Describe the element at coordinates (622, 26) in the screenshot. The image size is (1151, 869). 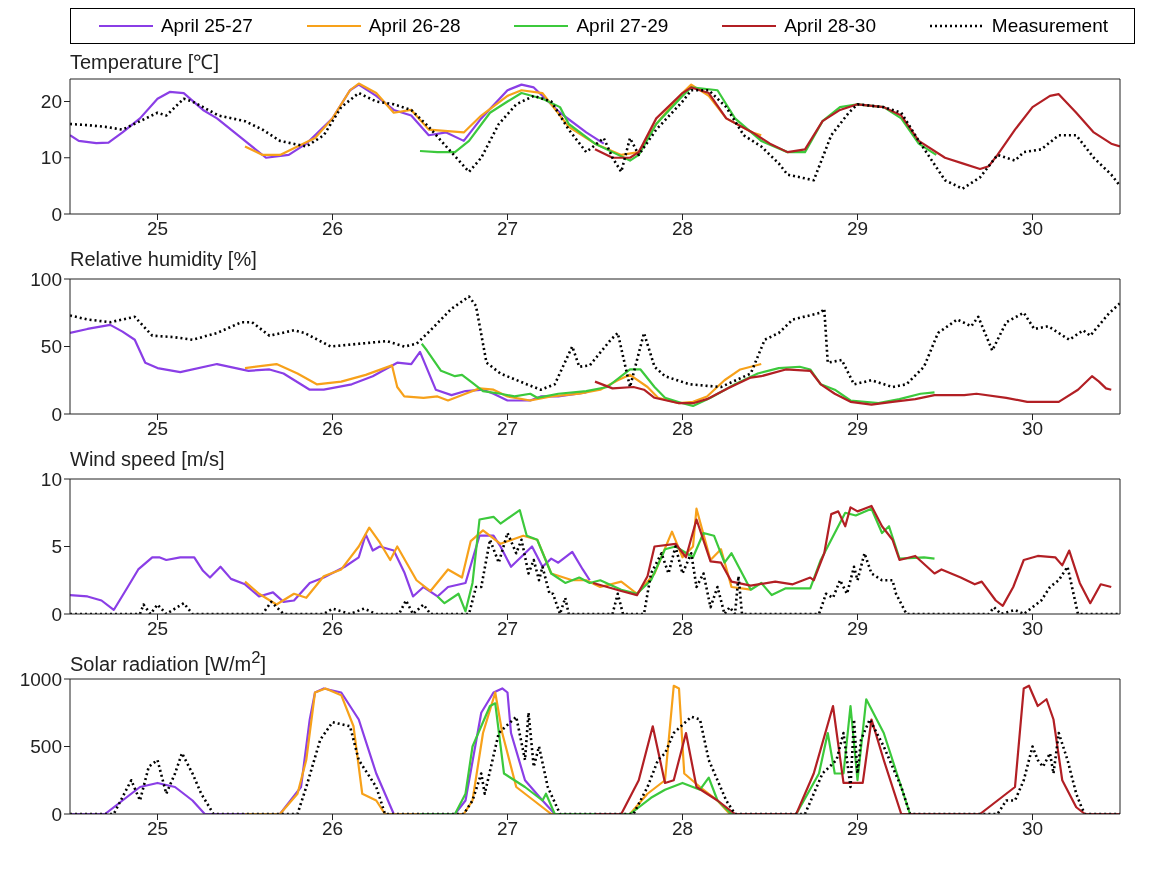
I see `legend-label: April 27-29` at that location.